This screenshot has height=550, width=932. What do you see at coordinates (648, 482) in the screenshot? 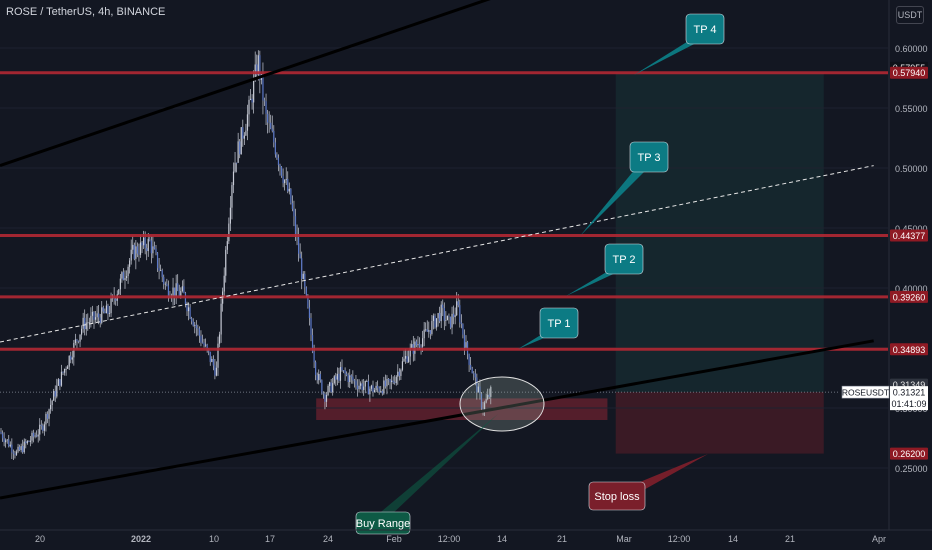
I see `callout-stop-loss: Stop loss` at bounding box center [648, 482].